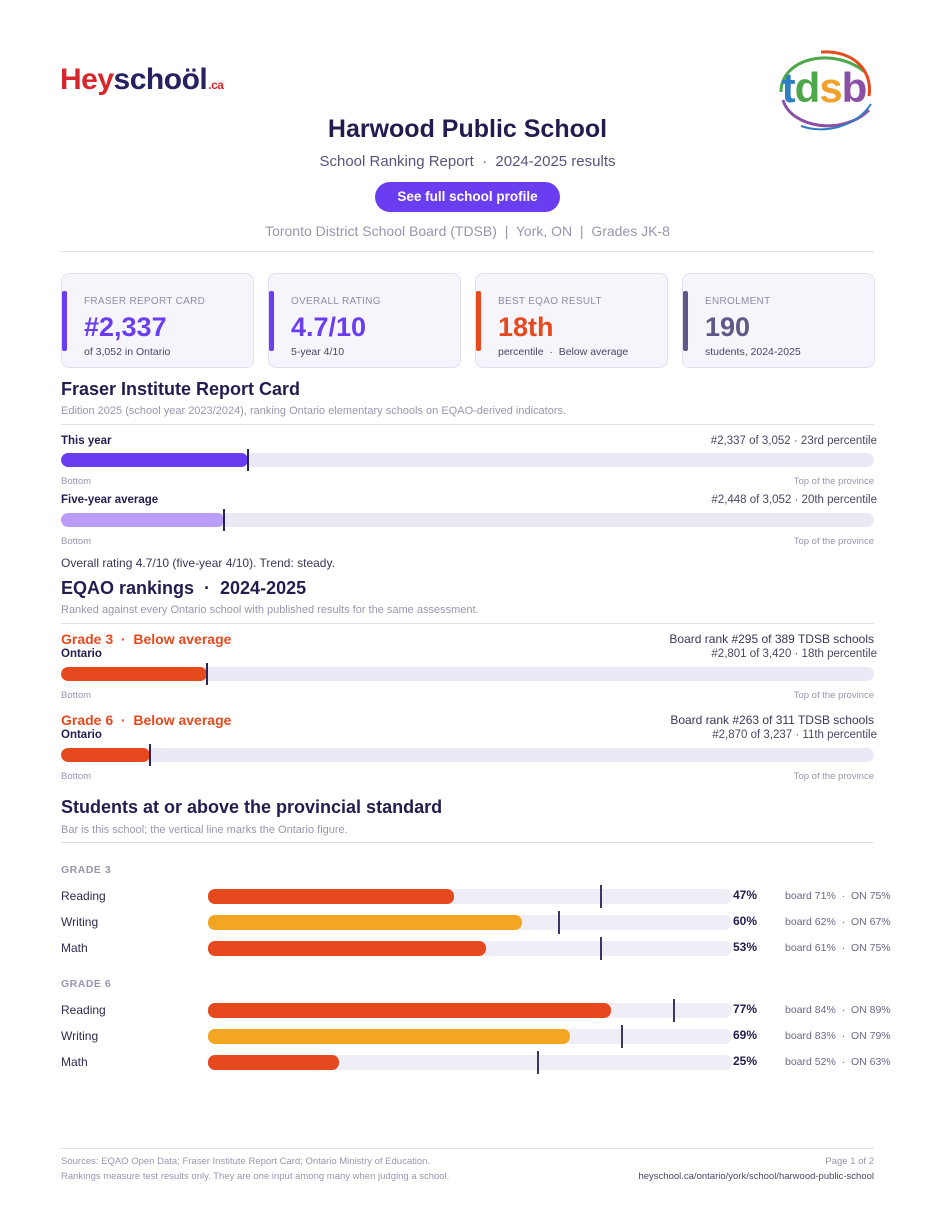 The height and width of the screenshot is (1210, 935). What do you see at coordinates (830, 87) in the screenshot?
I see `tdsb-letter-s: s` at bounding box center [830, 87].